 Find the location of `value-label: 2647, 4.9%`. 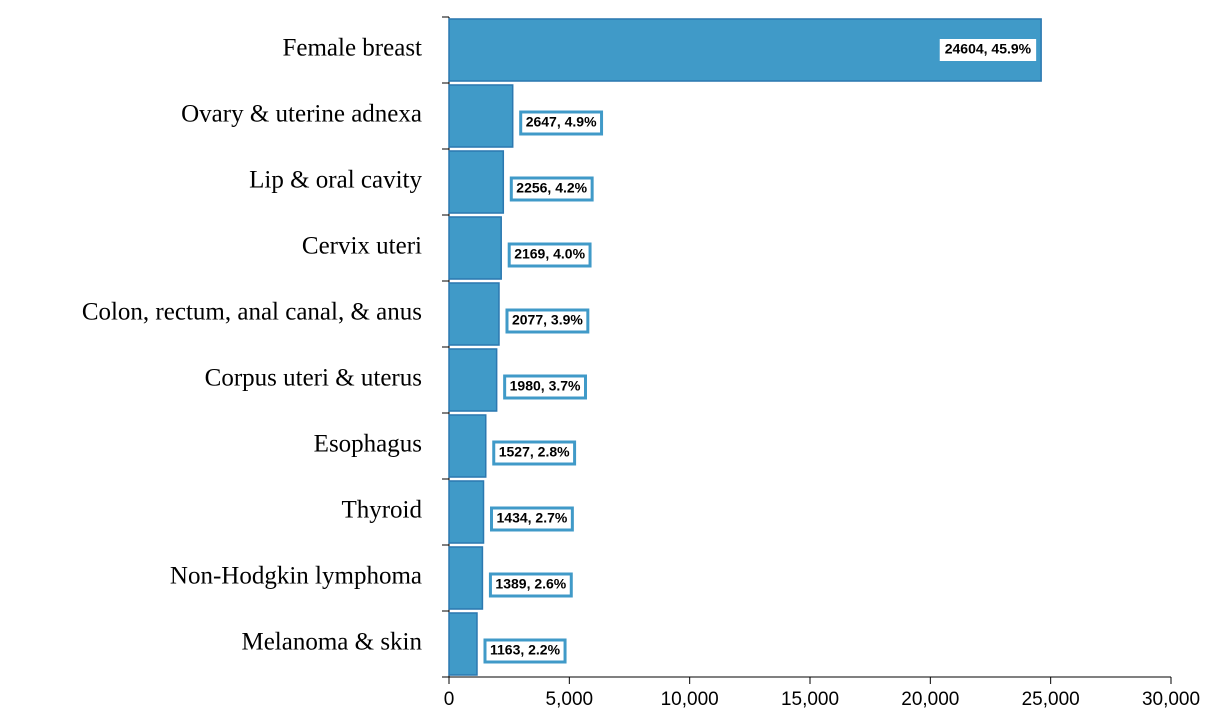

value-label: 2647, 4.9% is located at coordinates (561, 122).